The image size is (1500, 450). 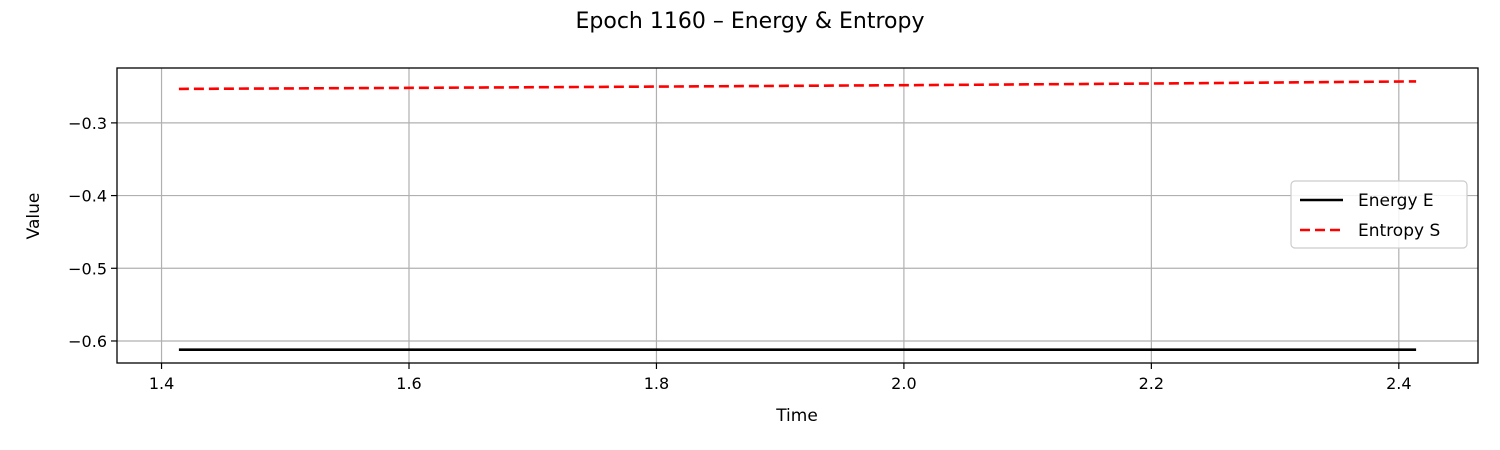 What do you see at coordinates (750, 21) in the screenshot?
I see `chart-title: Epoch 1160 – Energy & Entropy` at bounding box center [750, 21].